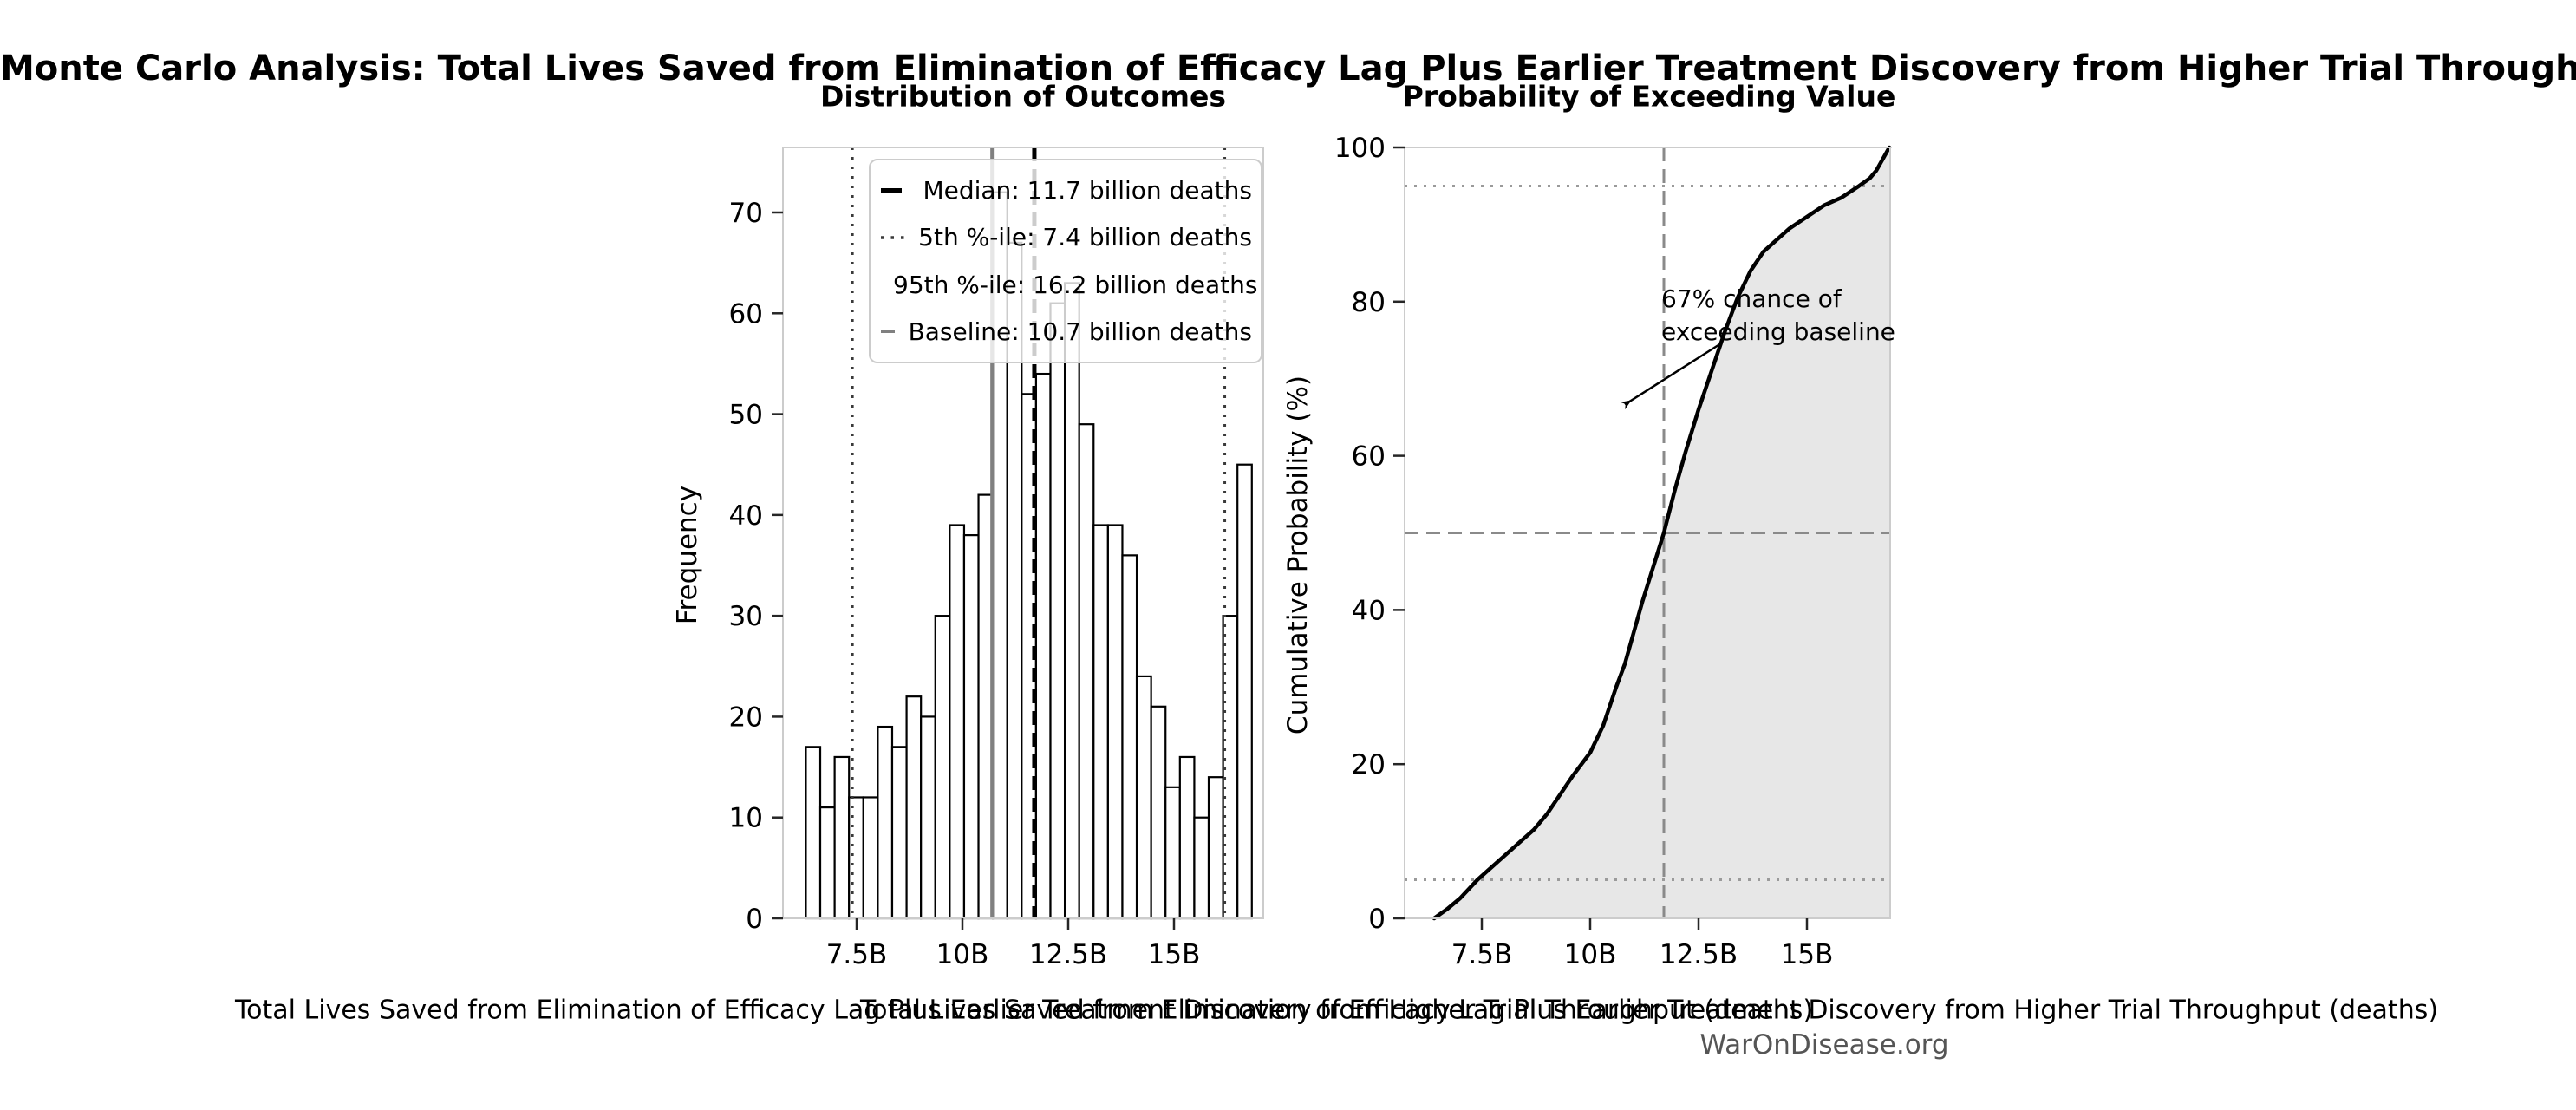 The width and height of the screenshot is (2576, 1110). What do you see at coordinates (1649, 96) in the screenshot?
I see `cdf-title: Probability of Exceeding Value` at bounding box center [1649, 96].